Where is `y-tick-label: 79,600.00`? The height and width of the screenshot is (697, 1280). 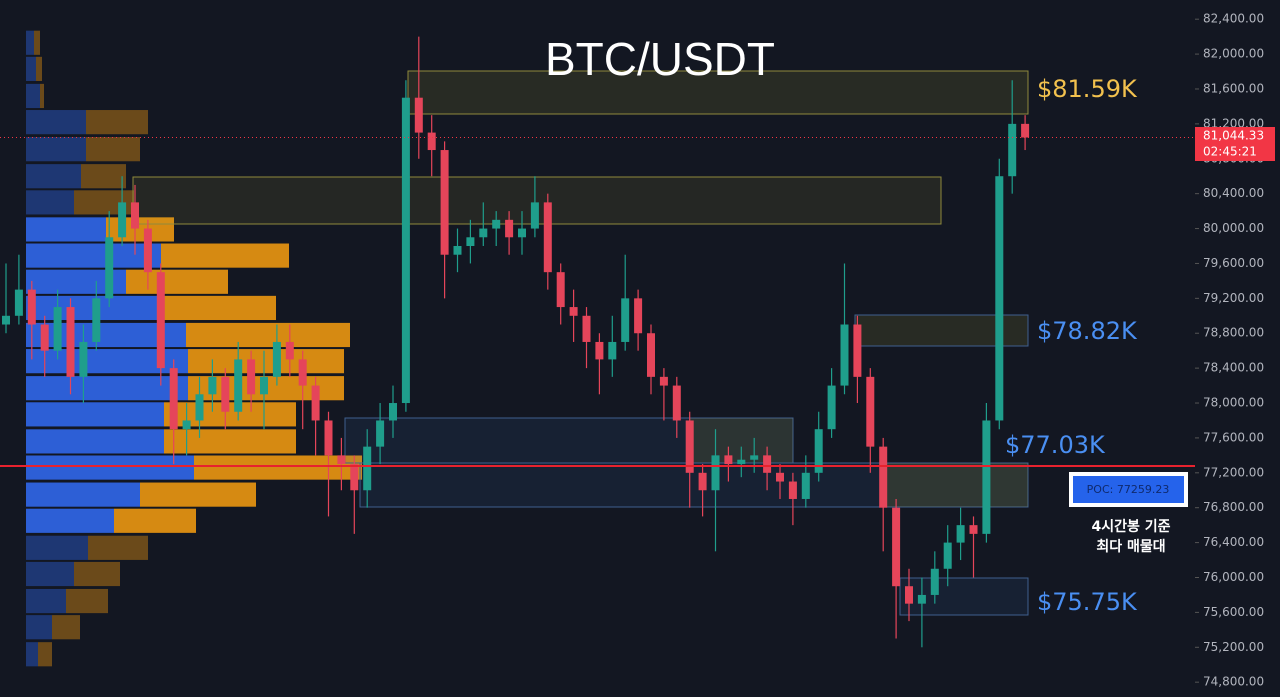 y-tick-label: 79,600.00 is located at coordinates (1233, 263).